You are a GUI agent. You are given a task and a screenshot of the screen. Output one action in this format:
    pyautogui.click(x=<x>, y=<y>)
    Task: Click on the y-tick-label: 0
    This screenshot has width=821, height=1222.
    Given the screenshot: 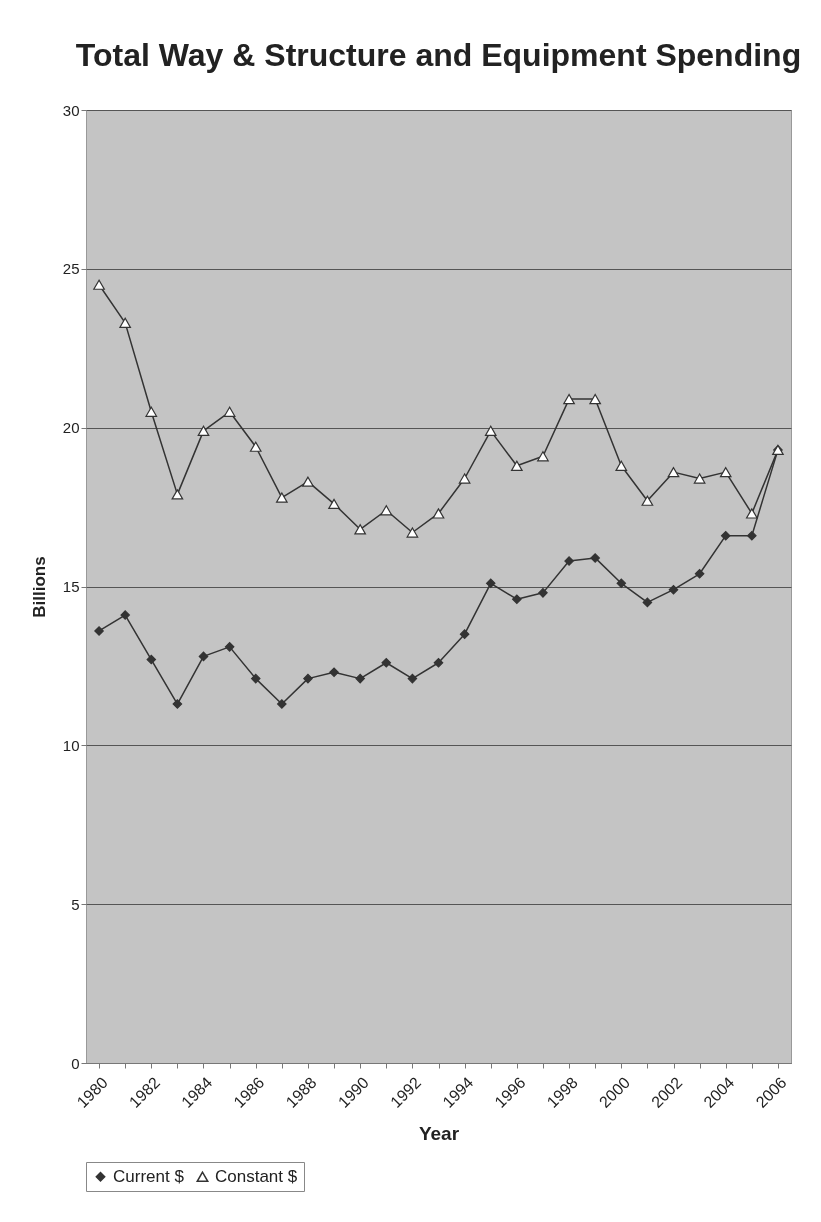 What is the action you would take?
    pyautogui.click(x=75, y=1063)
    